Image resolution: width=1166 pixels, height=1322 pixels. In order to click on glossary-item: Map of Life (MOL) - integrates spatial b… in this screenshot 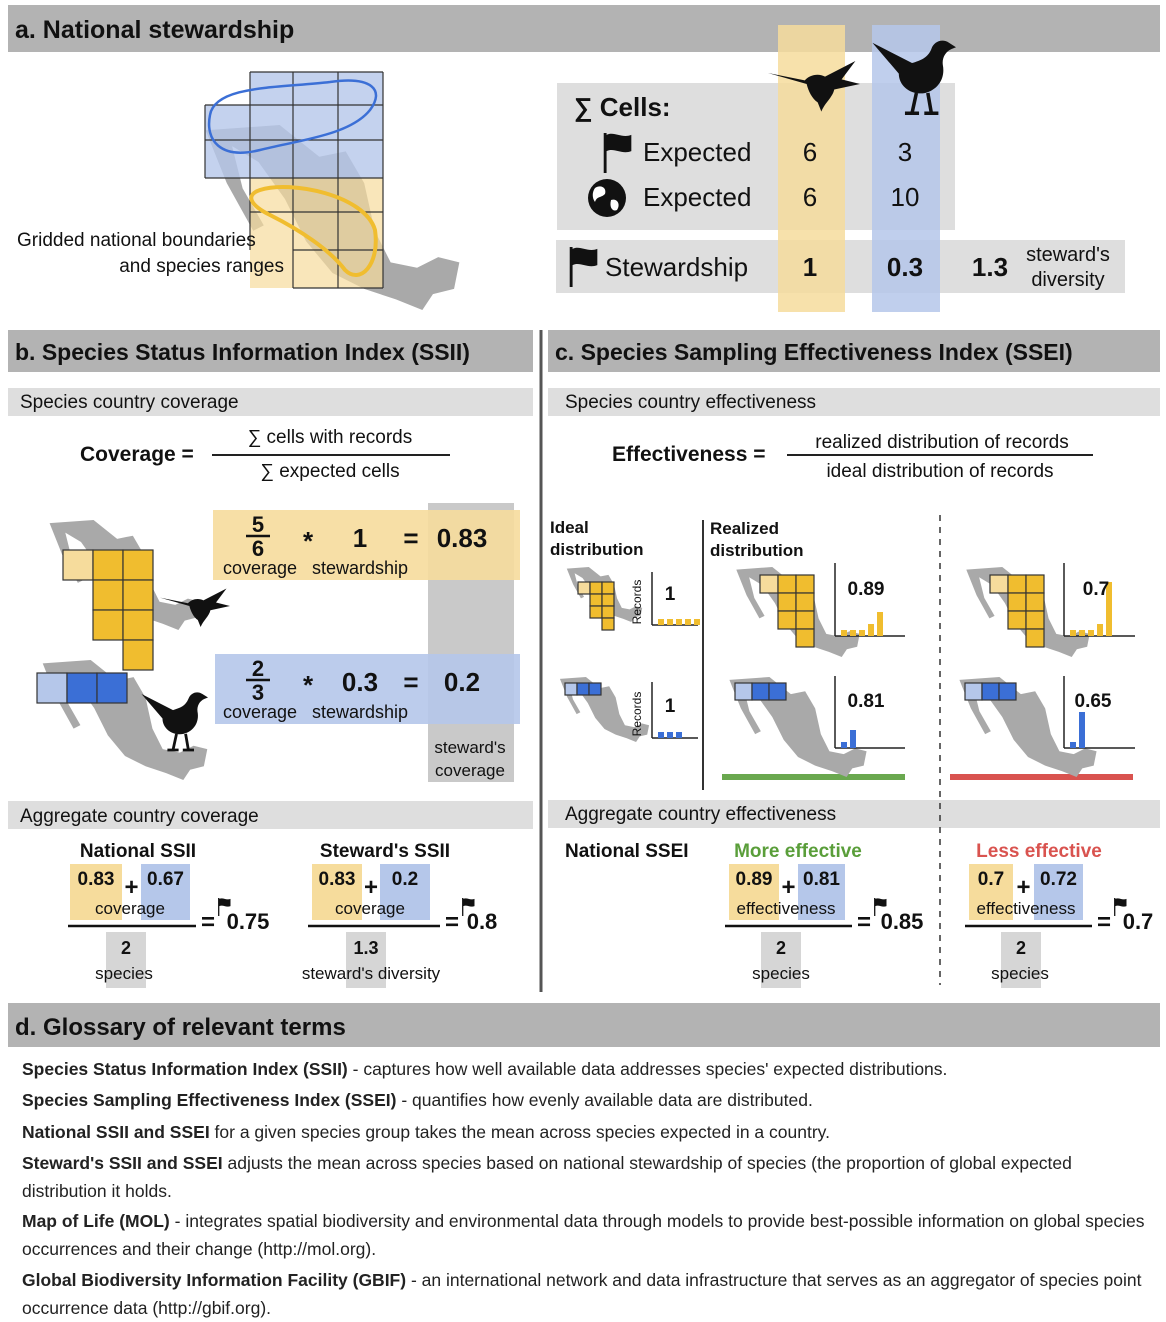, I will do `click(584, 1235)`.